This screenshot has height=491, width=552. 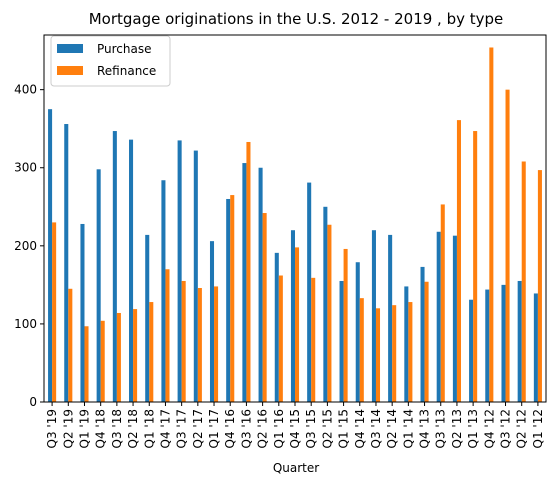 What do you see at coordinates (506, 428) in the screenshot?
I see `x-tick-label: Q3 '12` at bounding box center [506, 428].